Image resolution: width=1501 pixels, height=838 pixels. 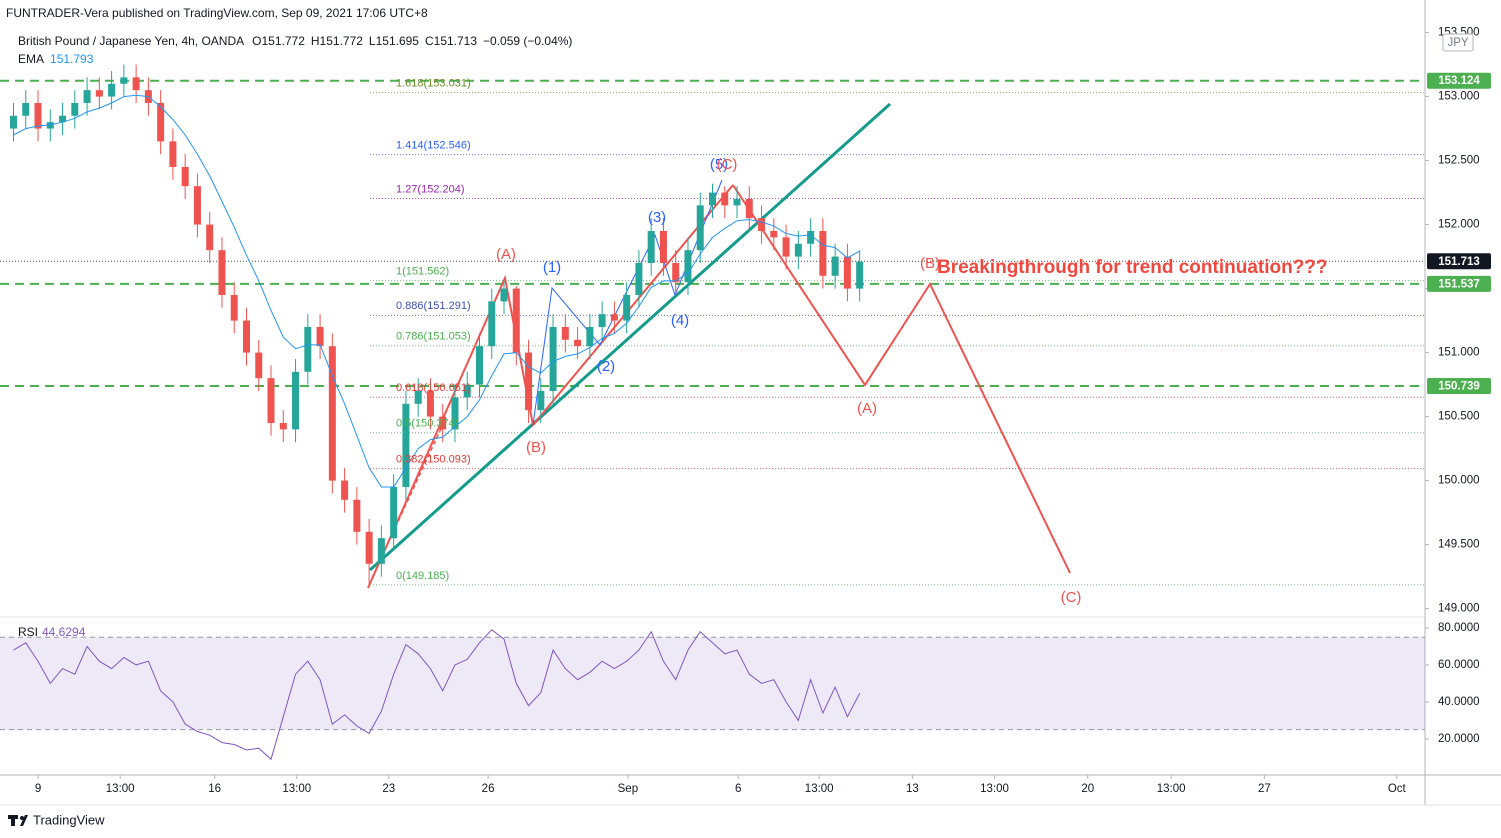 I want to click on level-label: 151.537, so click(x=1459, y=284).